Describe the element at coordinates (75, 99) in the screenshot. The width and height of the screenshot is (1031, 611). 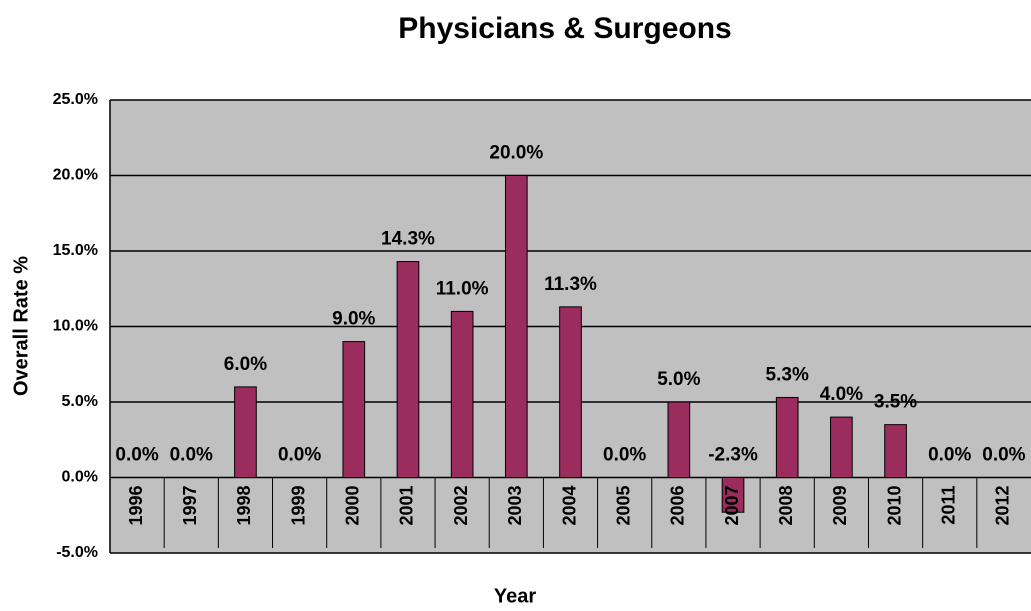
I see `y-tick-label: 25.0%` at that location.